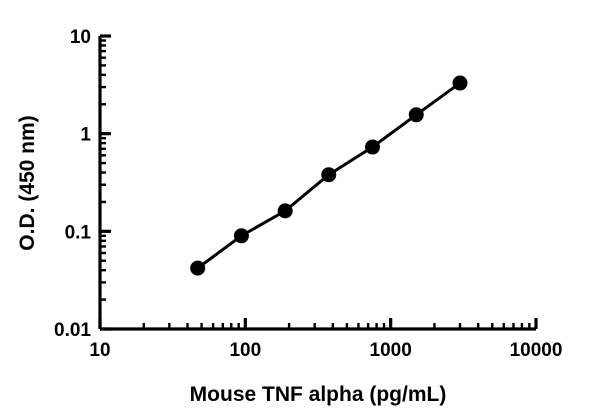  What do you see at coordinates (325, 350) in the screenshot?
I see `x-axis-tick-labels: 10 100 1000 10000` at bounding box center [325, 350].